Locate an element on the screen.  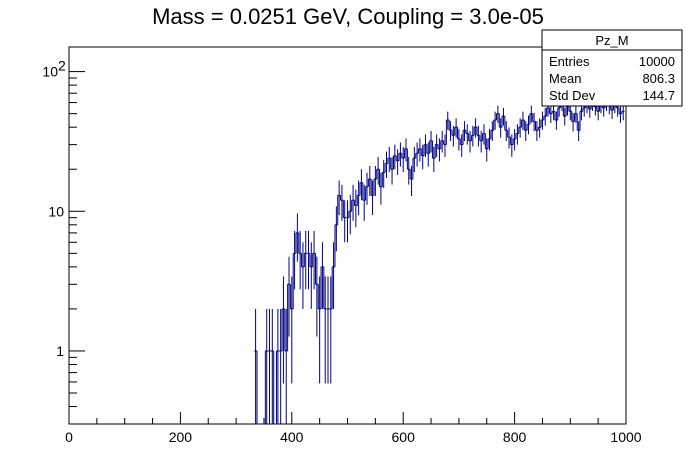
x-tick-label: 200 is located at coordinates (181, 437).